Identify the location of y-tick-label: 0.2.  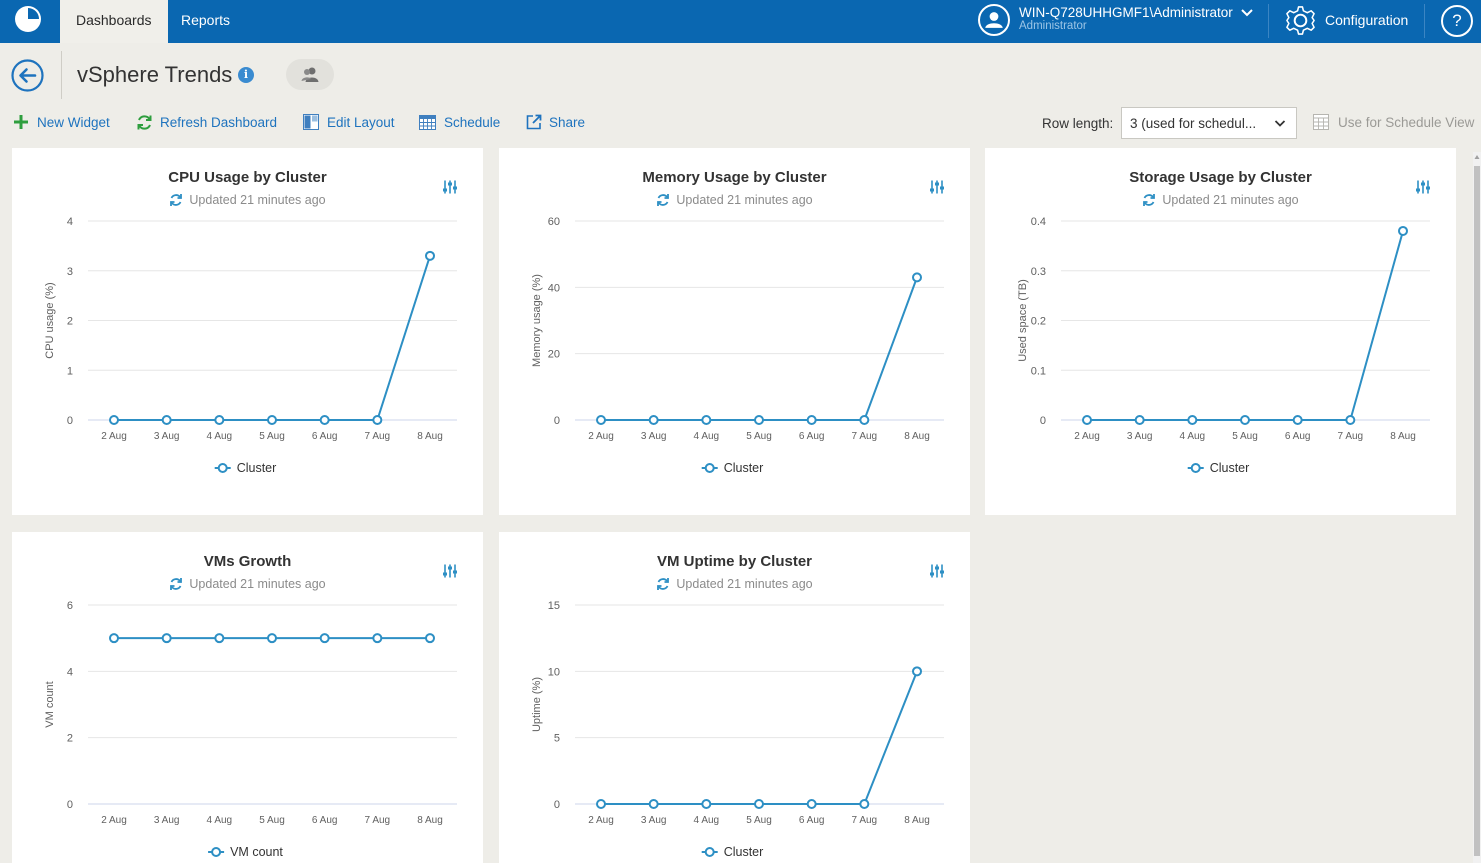
(1038, 322).